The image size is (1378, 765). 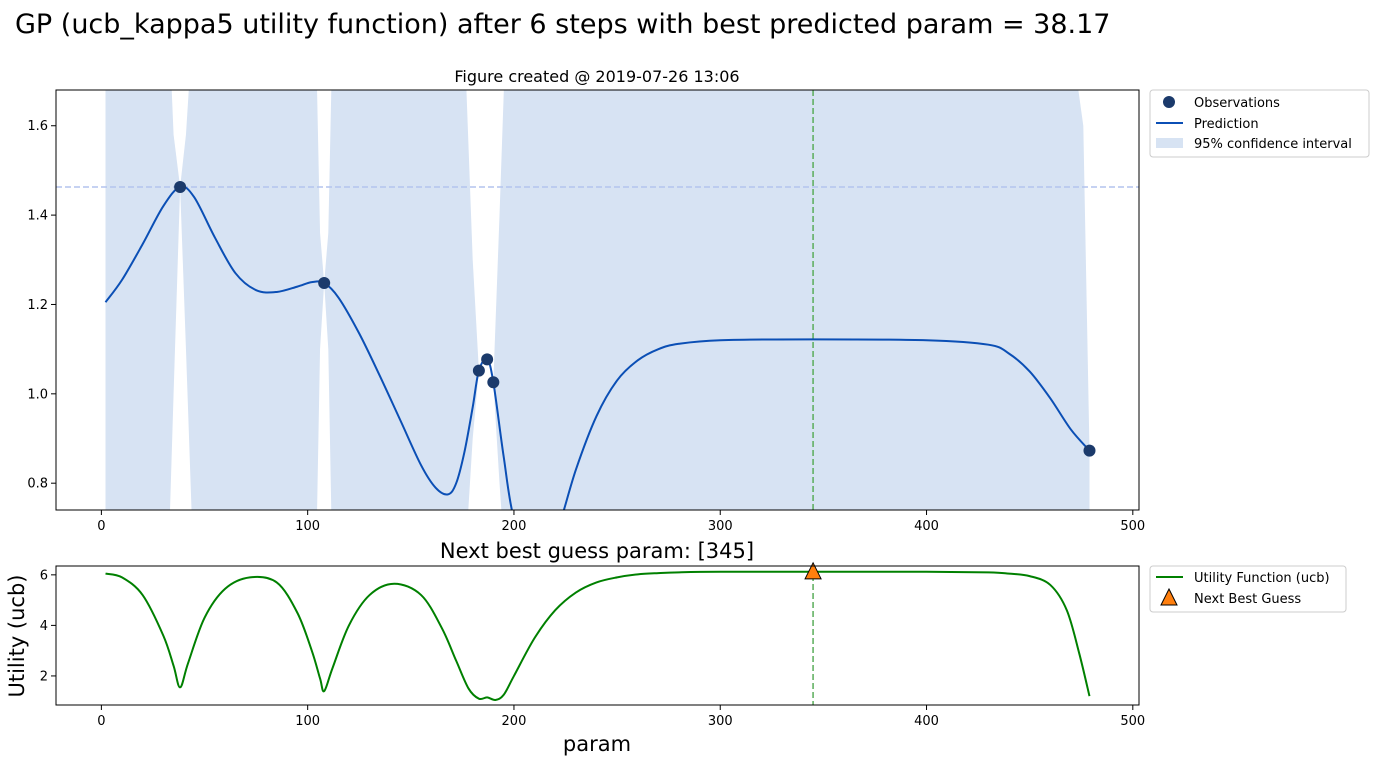 I want to click on gp-y-tick-label: 1.6, so click(x=37, y=126).